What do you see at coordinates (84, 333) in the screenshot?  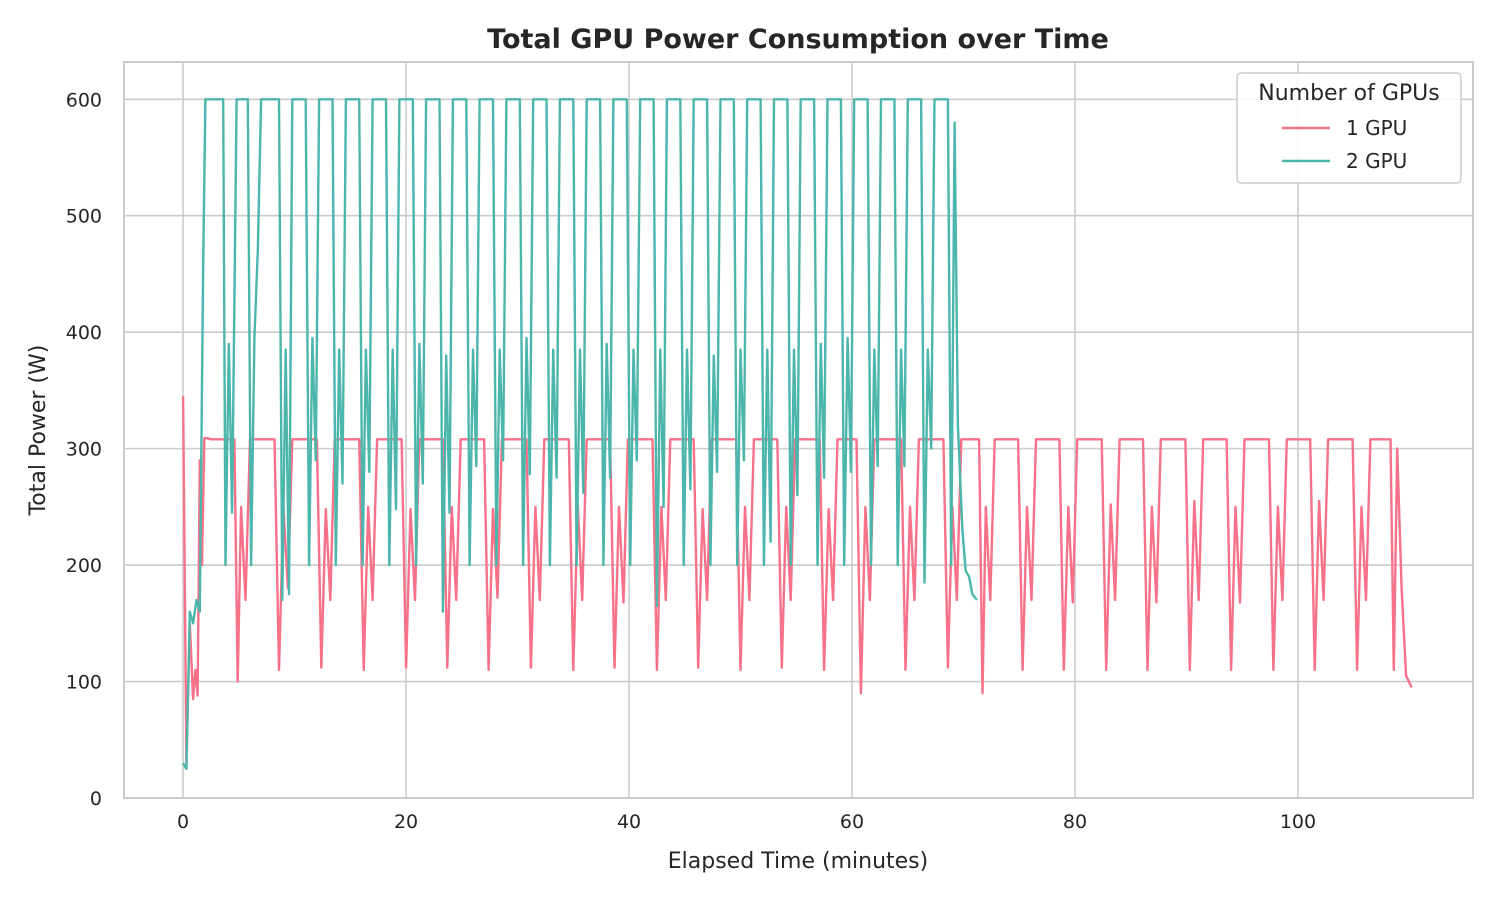 I see `y-tick-label: 400` at bounding box center [84, 333].